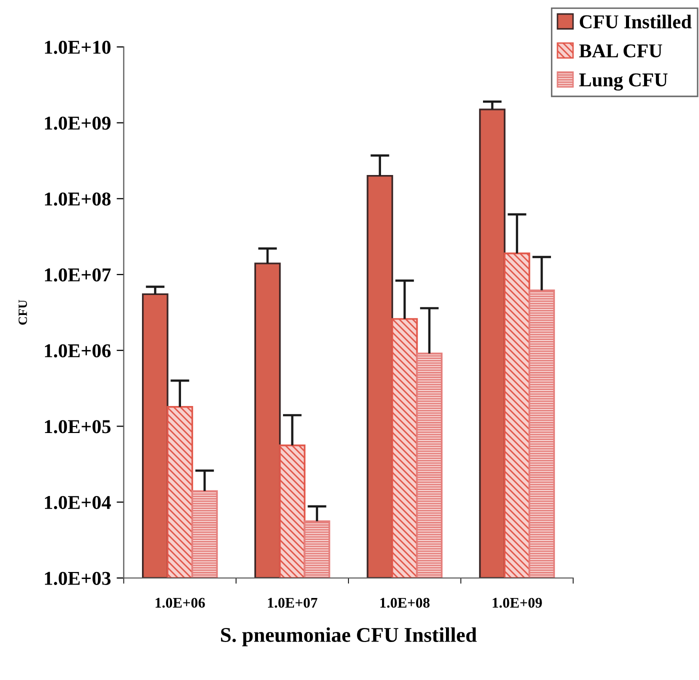  I want to click on y-tick-label: 1.0E+05, so click(77, 427).